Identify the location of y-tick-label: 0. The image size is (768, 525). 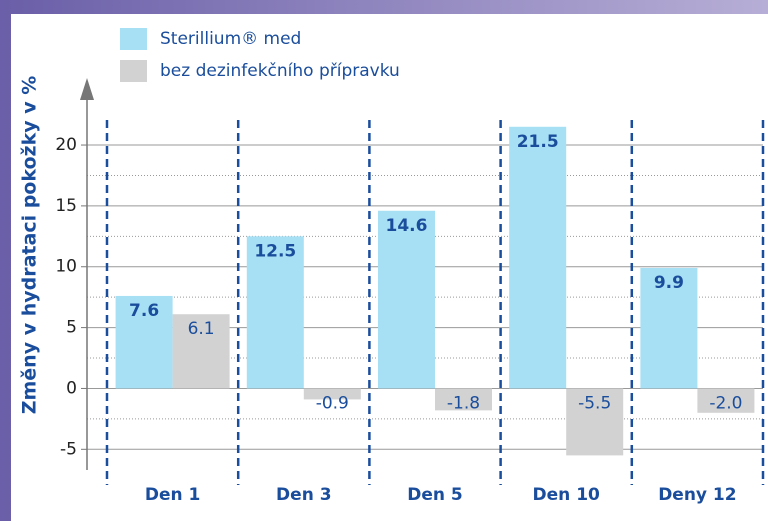
(71, 388).